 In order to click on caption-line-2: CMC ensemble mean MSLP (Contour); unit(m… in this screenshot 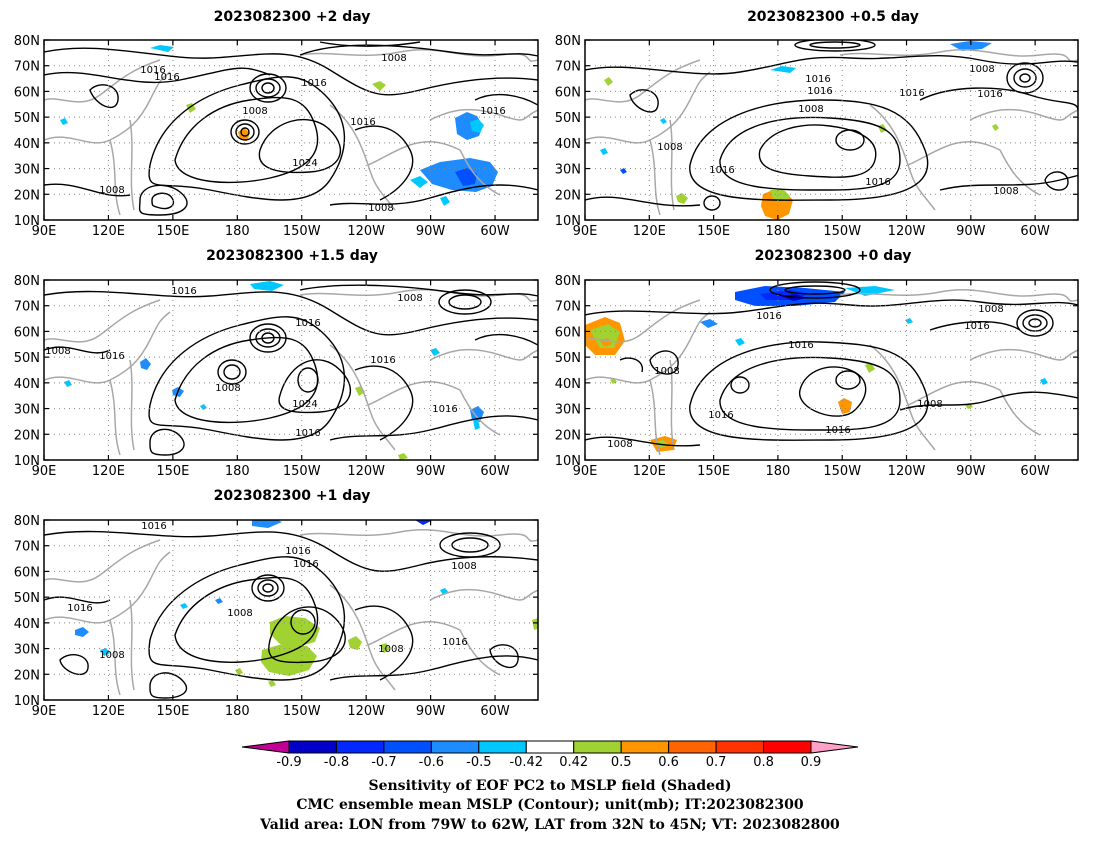, I will do `click(550, 805)`.